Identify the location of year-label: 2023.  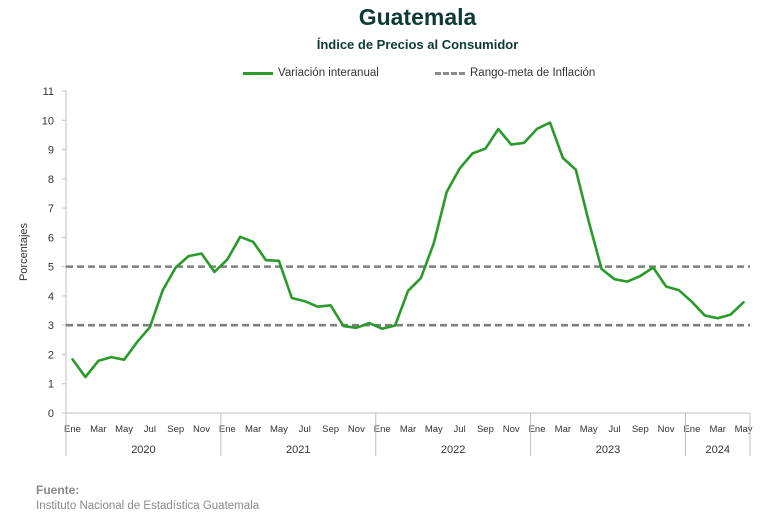
(608, 450).